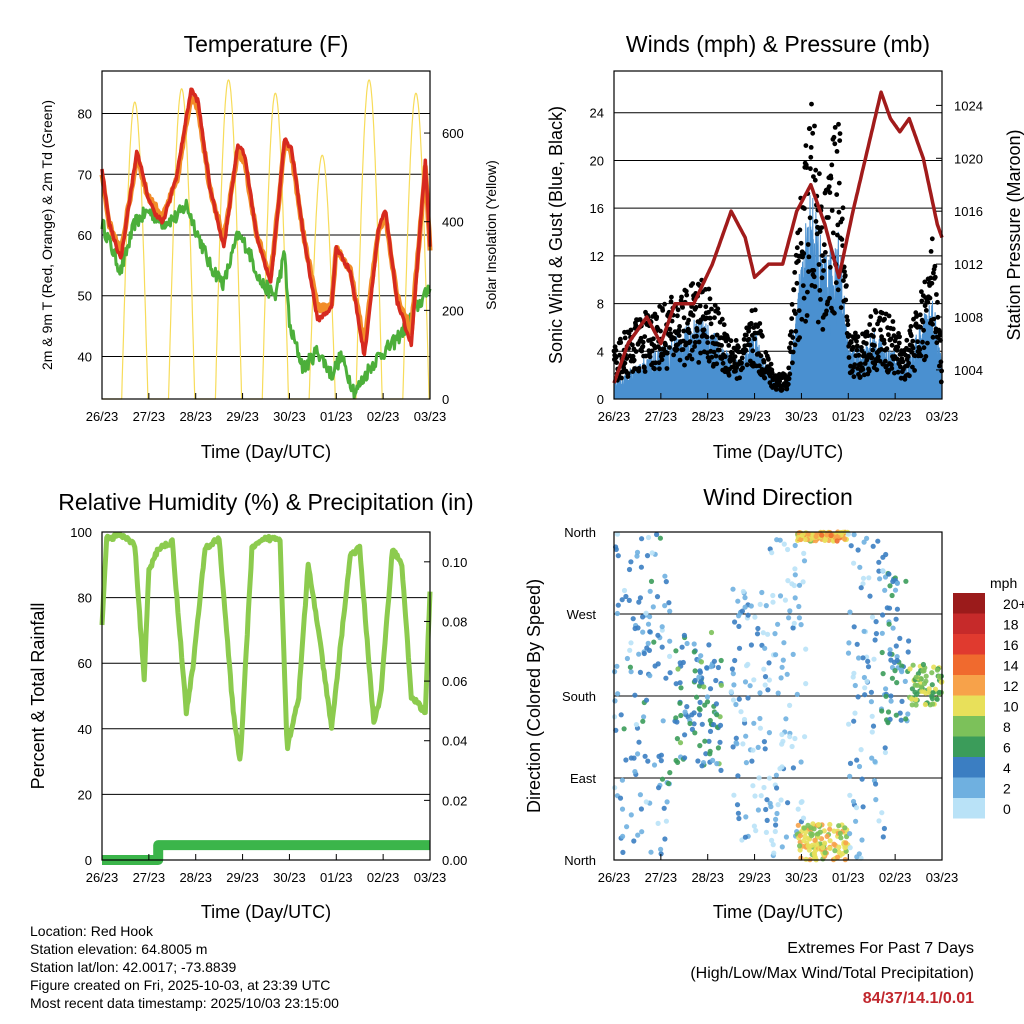 This screenshot has width=1024, height=1024. What do you see at coordinates (85, 296) in the screenshot?
I see `y-tick-label: 50` at bounding box center [85, 296].